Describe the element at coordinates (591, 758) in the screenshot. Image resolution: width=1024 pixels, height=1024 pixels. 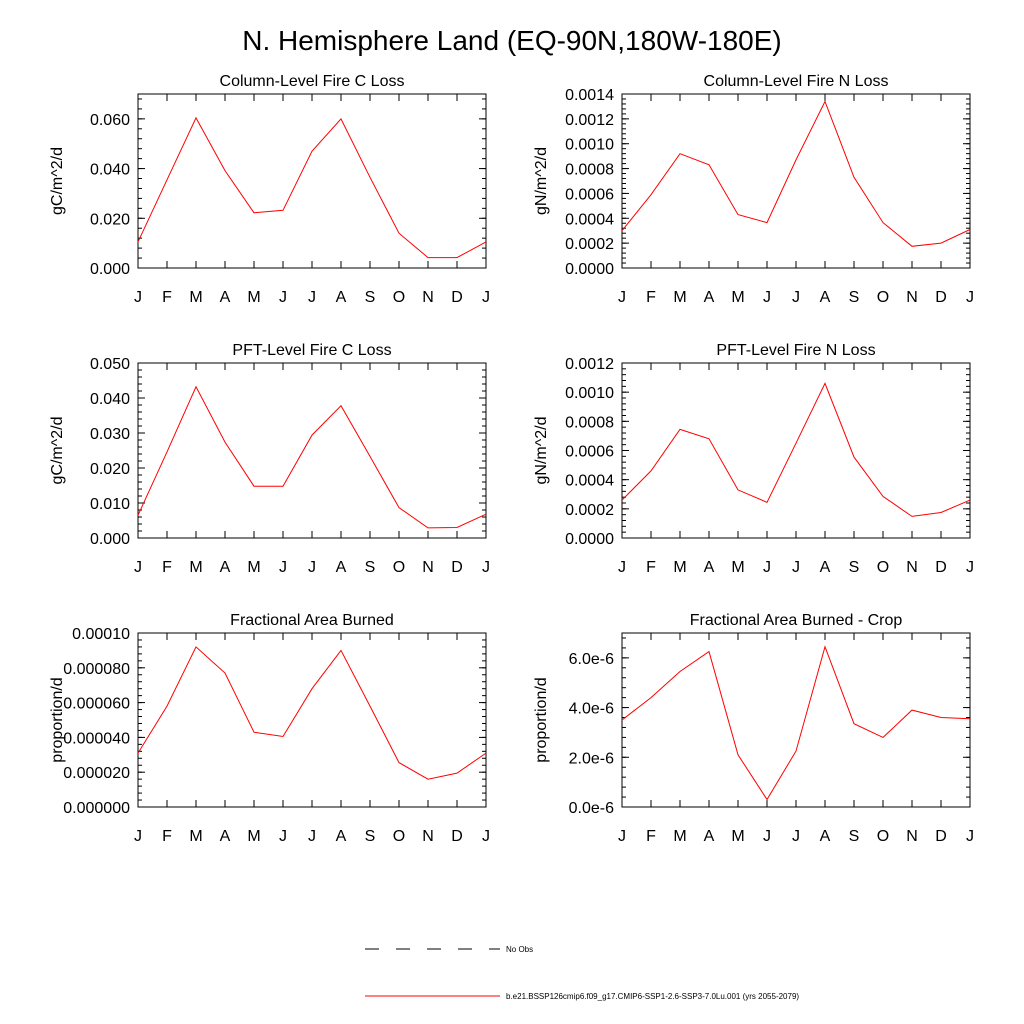
I see `y-tick-label: 2.0e-6` at that location.